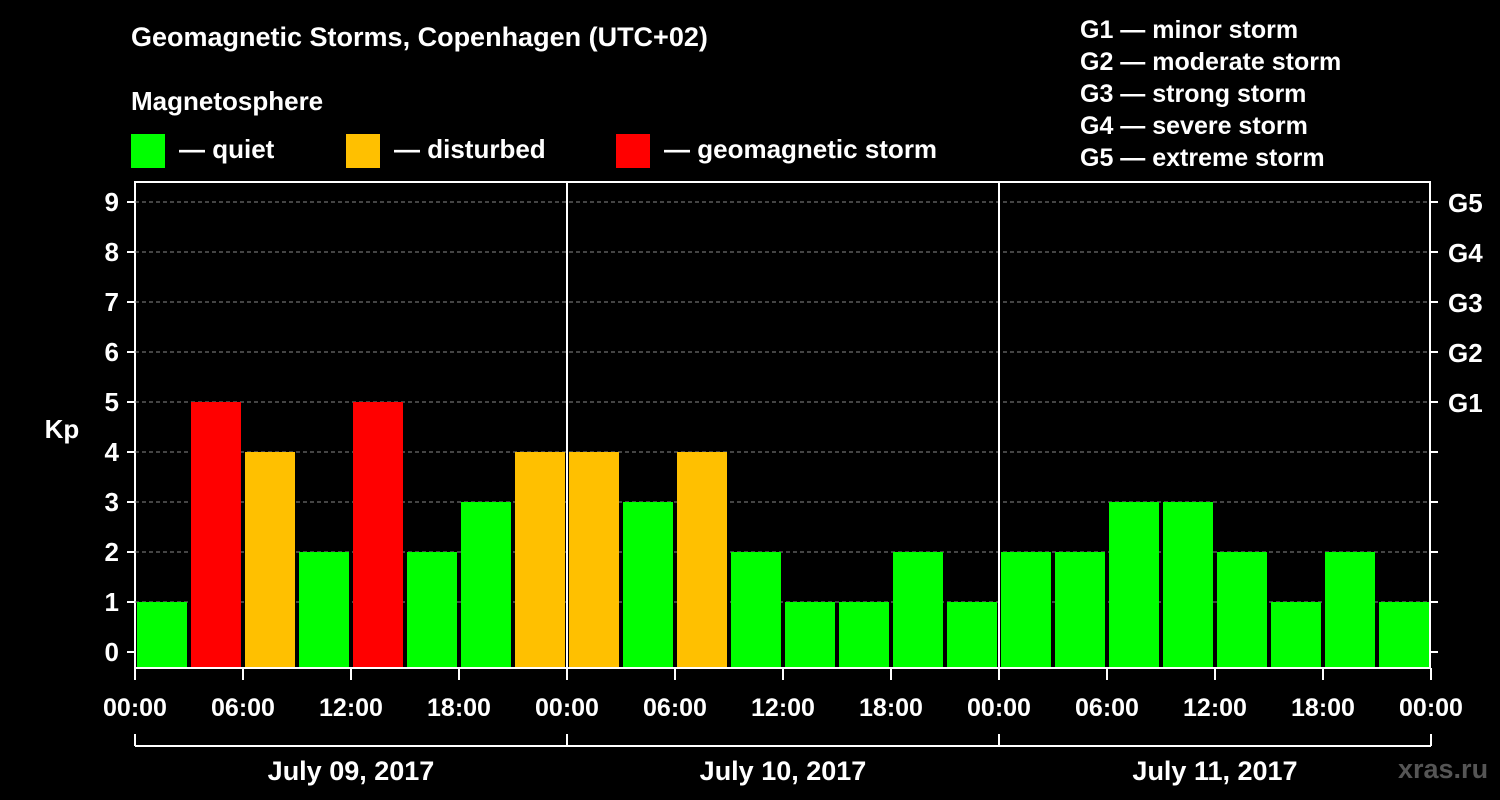  Describe the element at coordinates (112, 502) in the screenshot. I see `y-tick-label: 3` at that location.